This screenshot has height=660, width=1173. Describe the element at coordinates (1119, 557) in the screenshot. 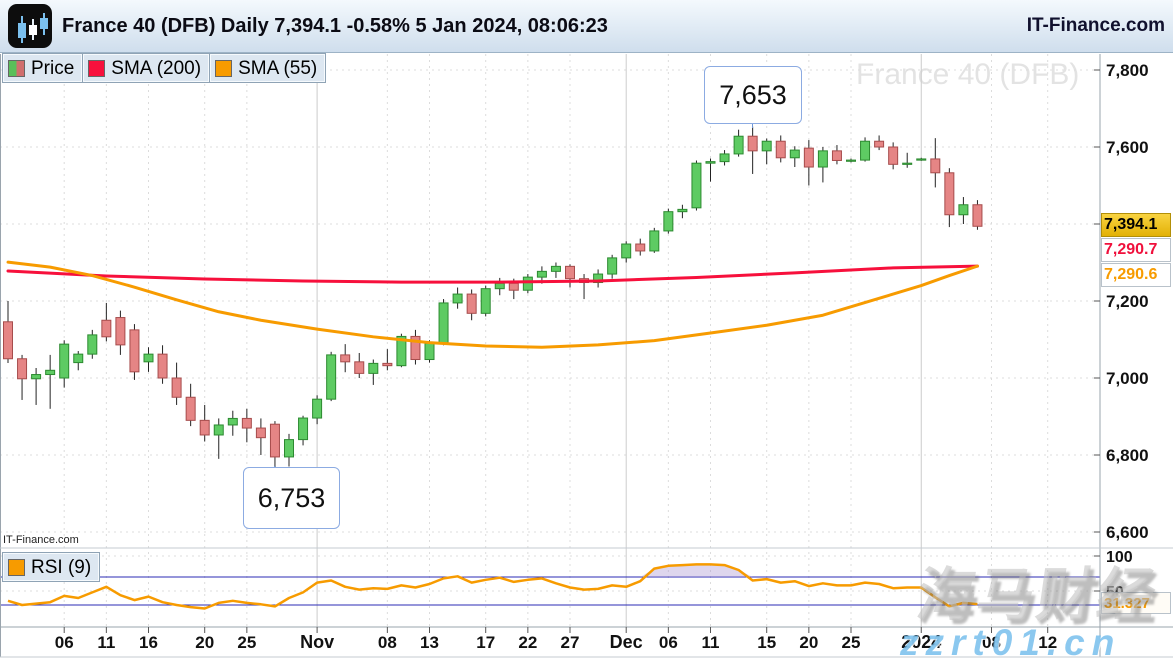

I see `svg-text: 100` at that location.